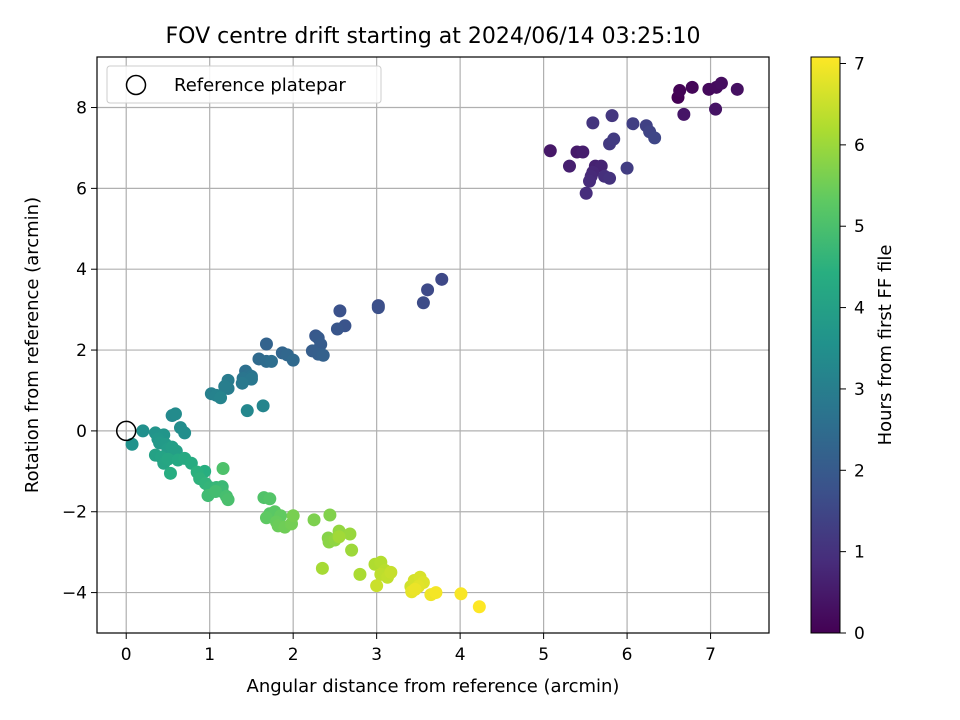 The width and height of the screenshot is (960, 720). Describe the element at coordinates (859, 471) in the screenshot. I see `colorbar-tick-label: 2` at that location.